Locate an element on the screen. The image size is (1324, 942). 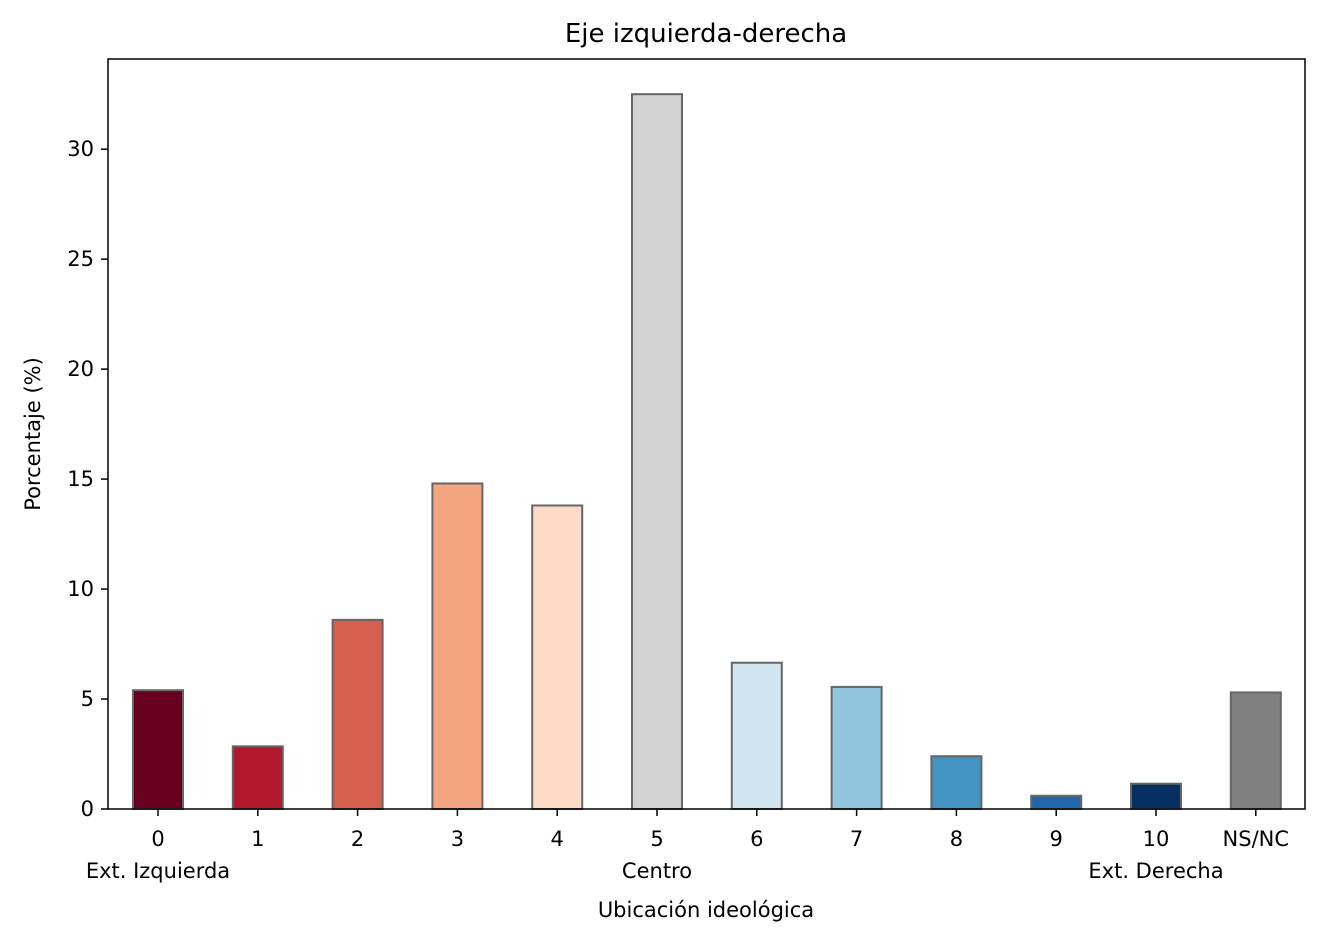
x-tick-label: 9 is located at coordinates (1056, 839).